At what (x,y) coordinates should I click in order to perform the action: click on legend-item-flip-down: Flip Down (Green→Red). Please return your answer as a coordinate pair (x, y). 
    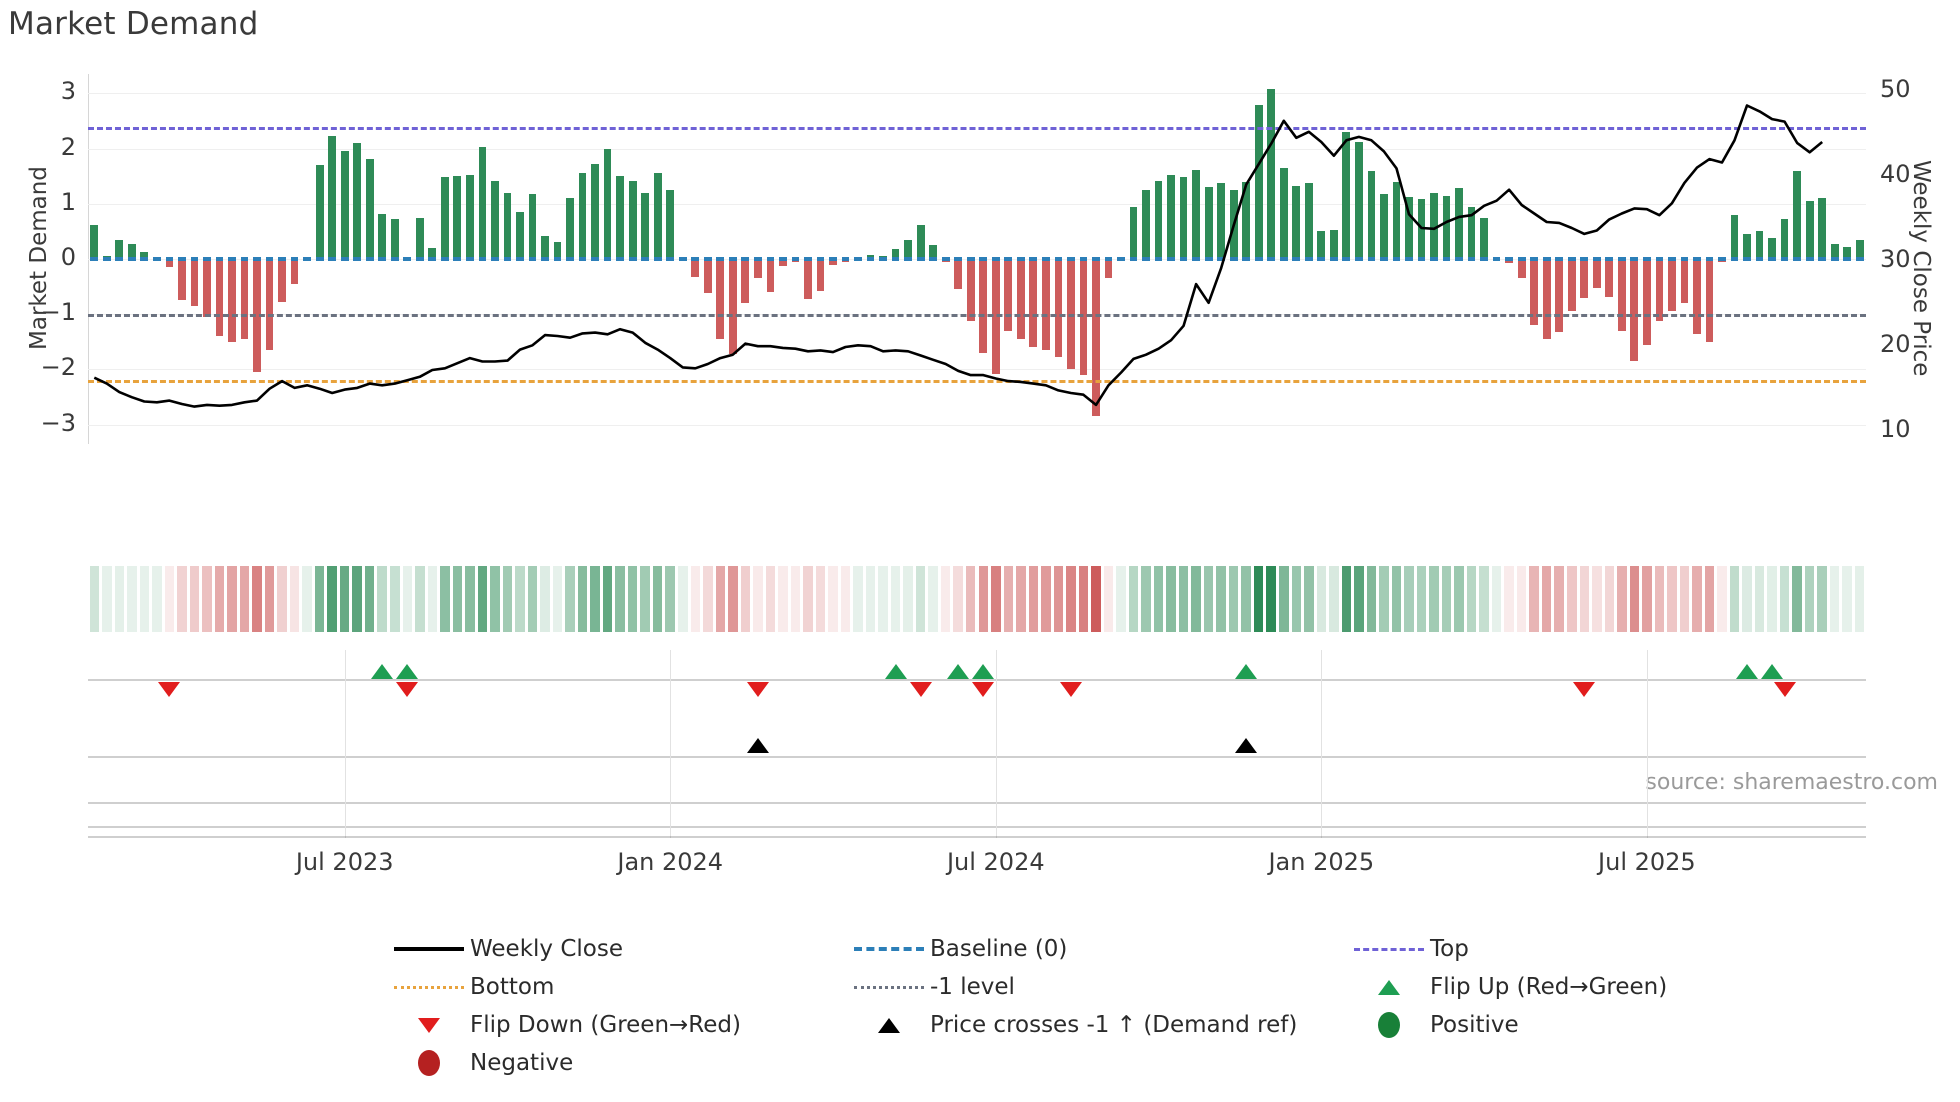
    Looking at the image, I should click on (618, 1025).